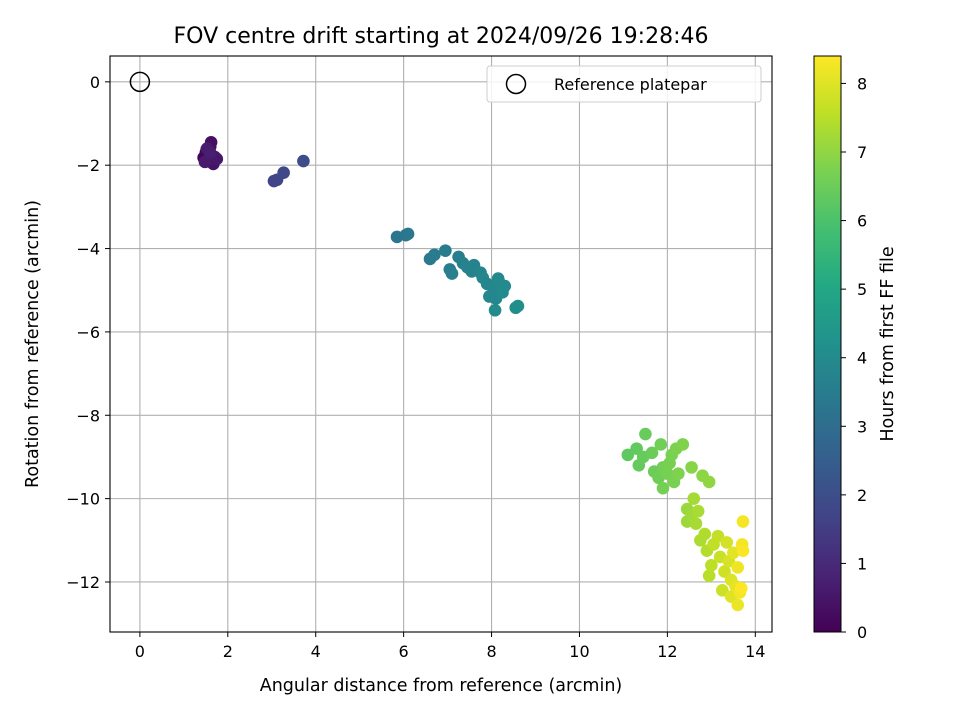 This screenshot has width=960, height=720. I want to click on x-axis-ticks: 0 2 4 6 8 10 12 14, so click(450, 646).